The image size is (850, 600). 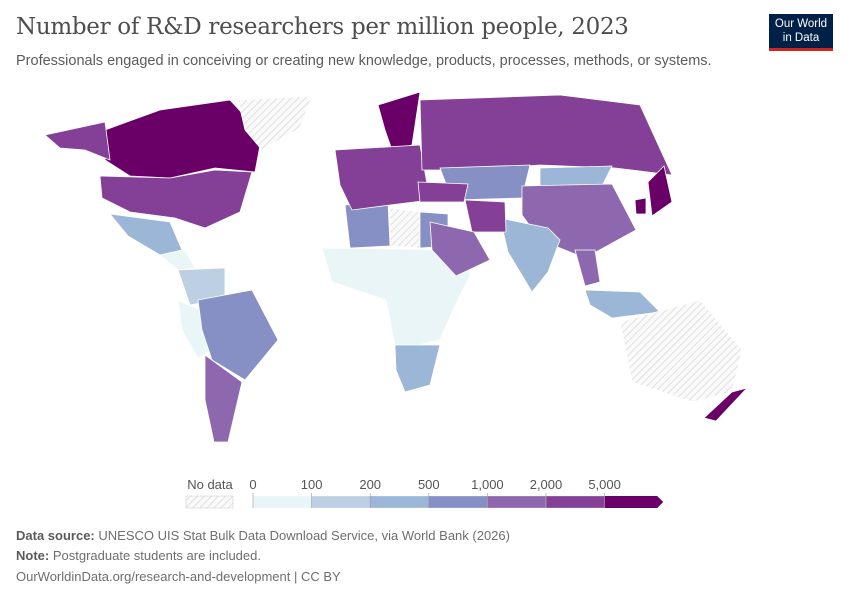 I want to click on legend-no-data-label: No data, so click(x=210, y=484).